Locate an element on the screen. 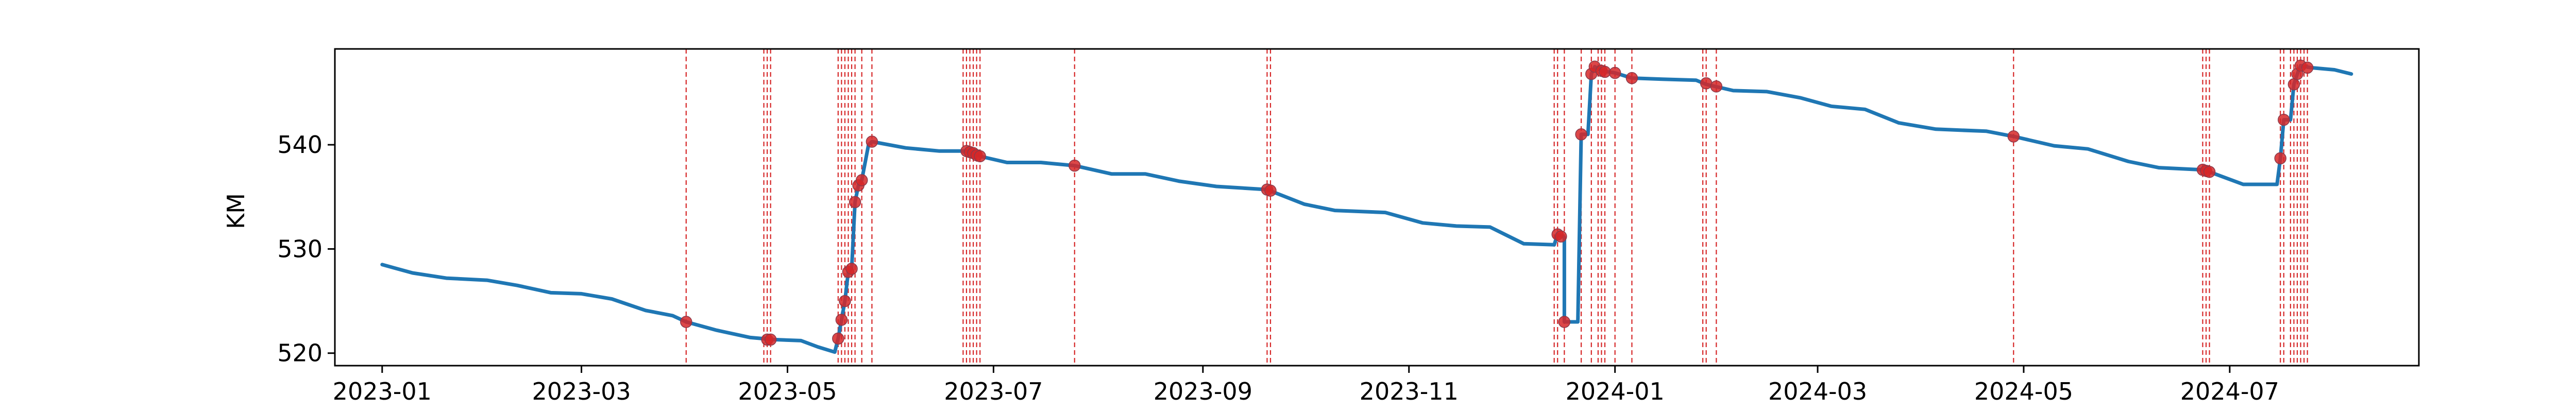  x-tick-label: 2024-01 is located at coordinates (1615, 391).